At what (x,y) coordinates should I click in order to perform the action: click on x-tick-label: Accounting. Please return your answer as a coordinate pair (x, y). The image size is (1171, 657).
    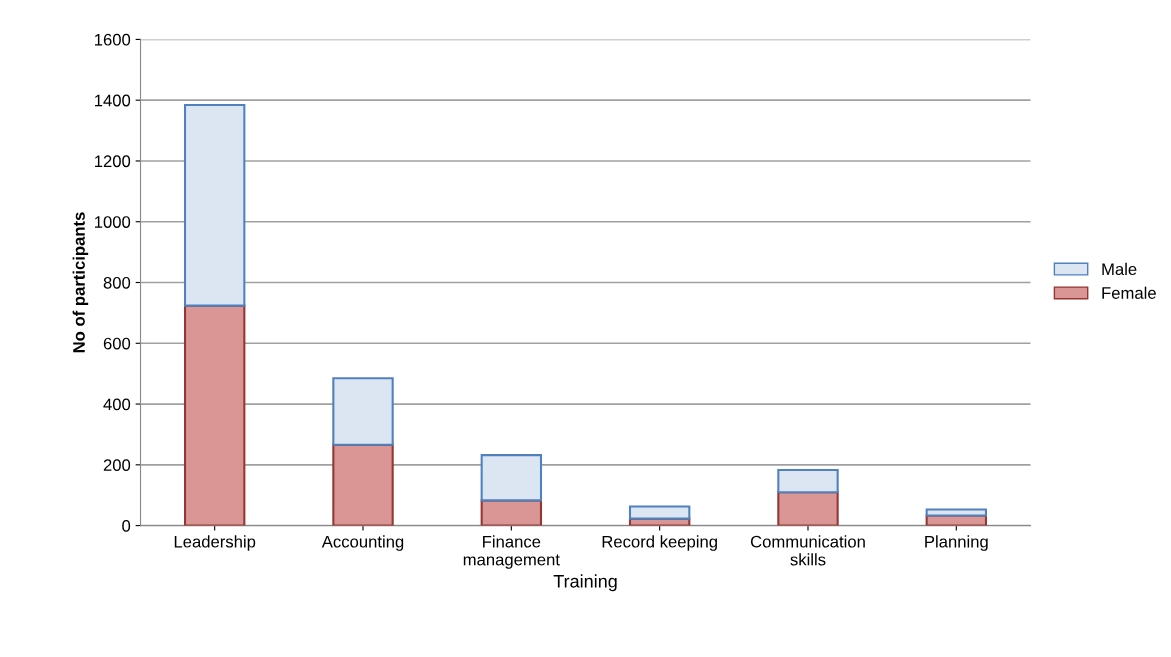
    Looking at the image, I should click on (362, 543).